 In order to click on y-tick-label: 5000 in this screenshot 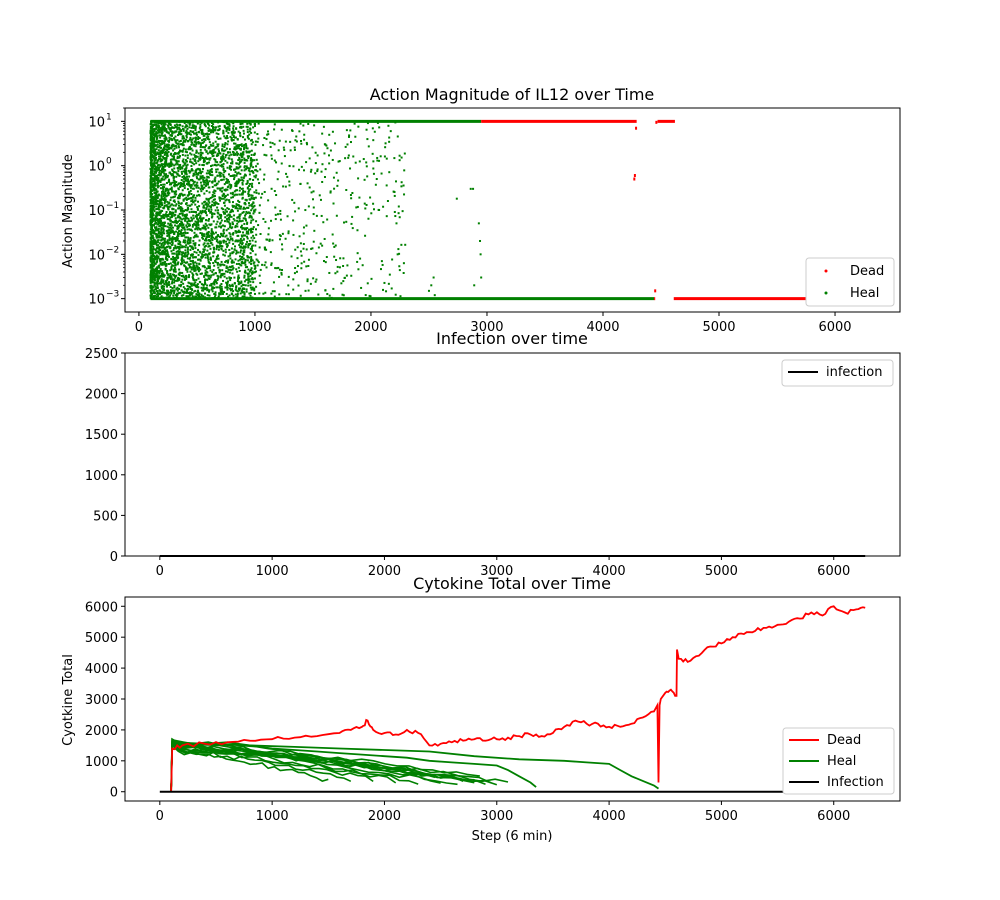, I will do `click(101, 638)`.